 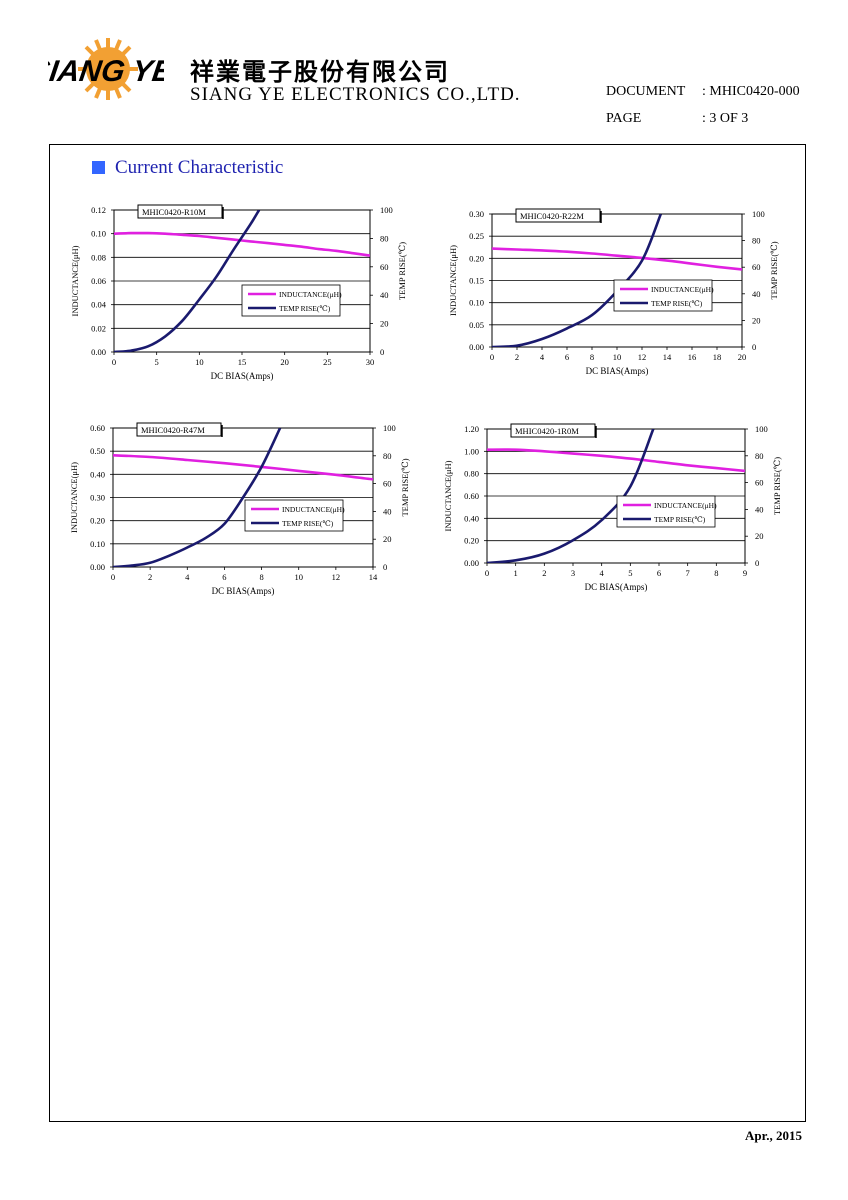 I want to click on x-tick-label: 16, so click(x=692, y=357).